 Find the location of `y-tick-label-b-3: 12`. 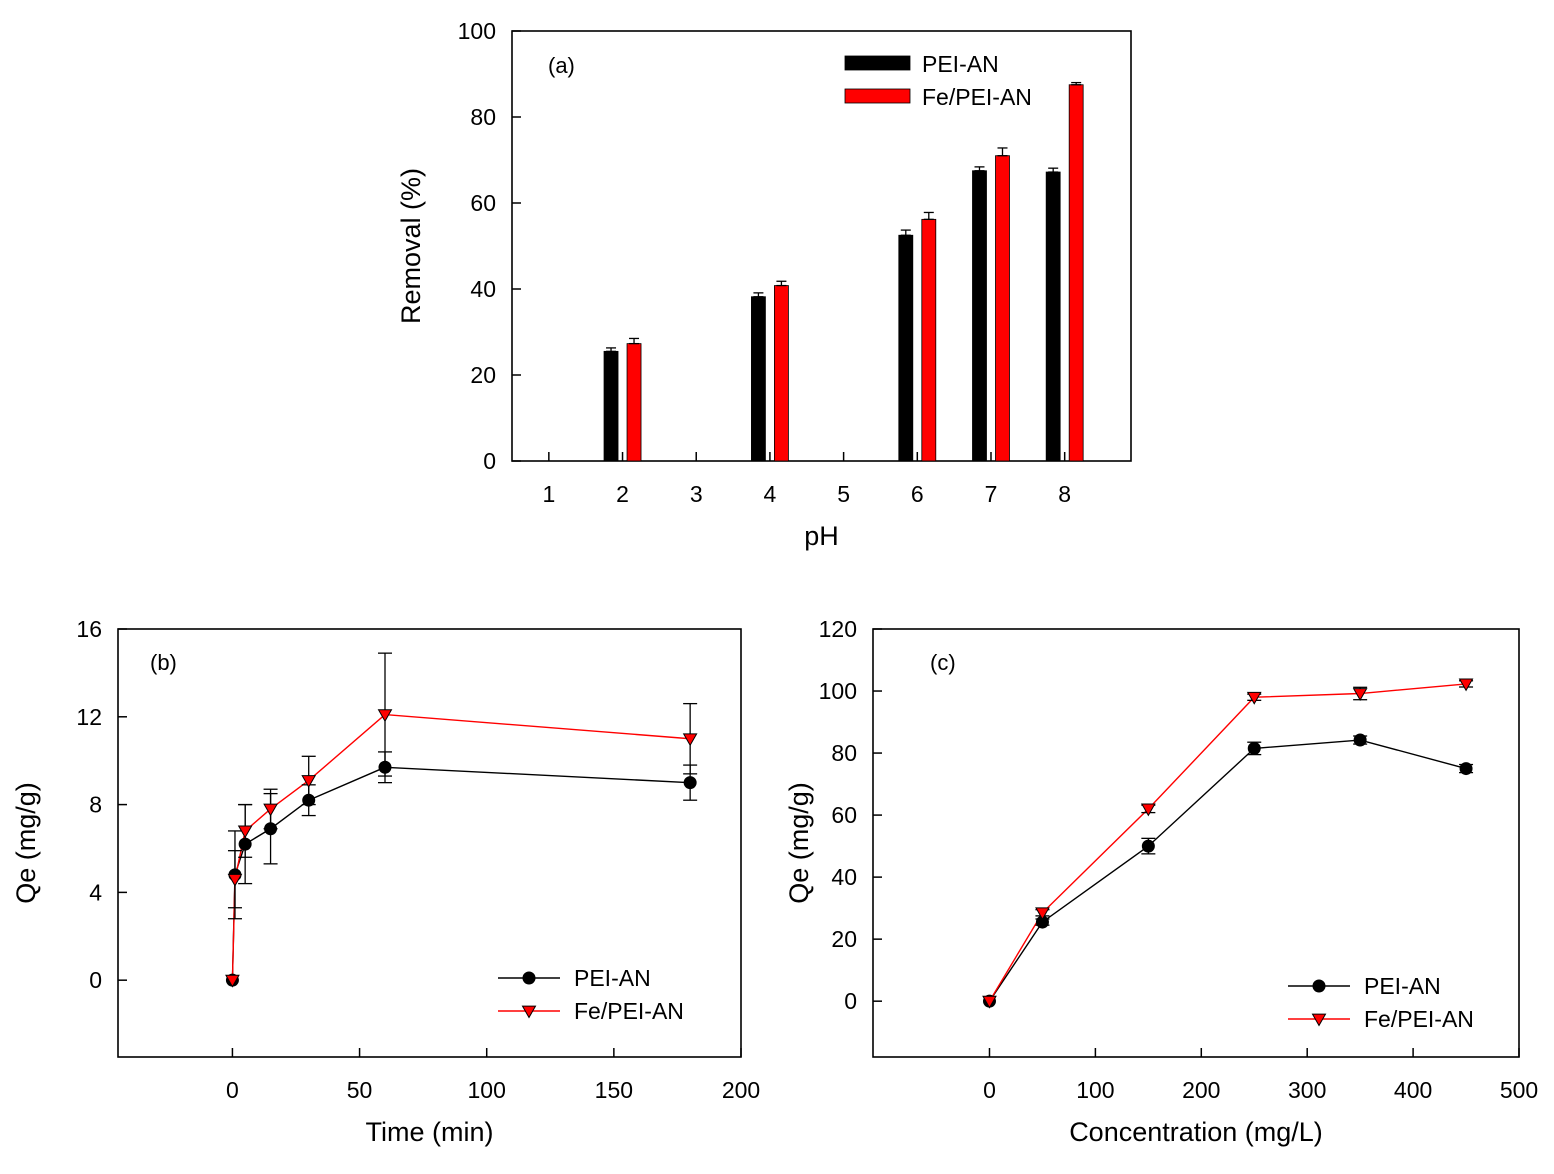

y-tick-label-b-3: 12 is located at coordinates (89, 717).